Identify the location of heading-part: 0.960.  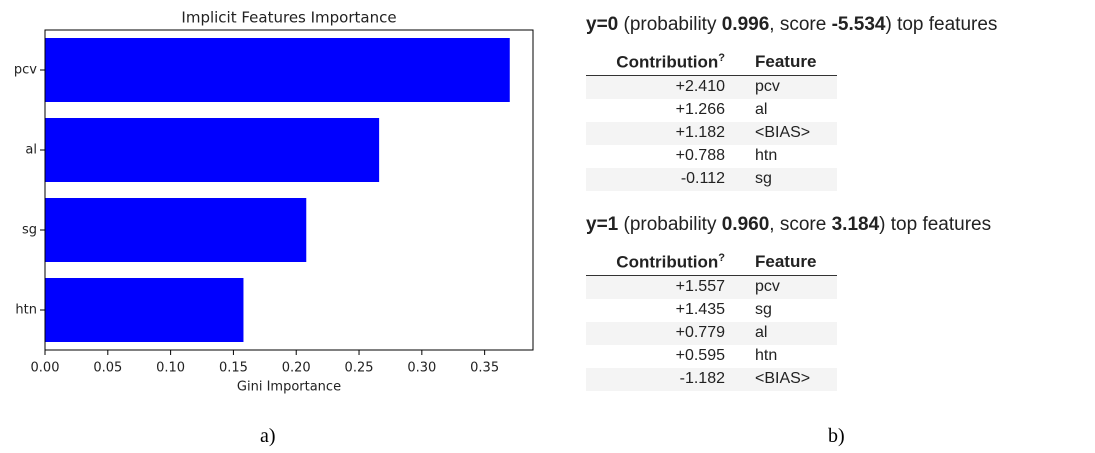
(745, 224).